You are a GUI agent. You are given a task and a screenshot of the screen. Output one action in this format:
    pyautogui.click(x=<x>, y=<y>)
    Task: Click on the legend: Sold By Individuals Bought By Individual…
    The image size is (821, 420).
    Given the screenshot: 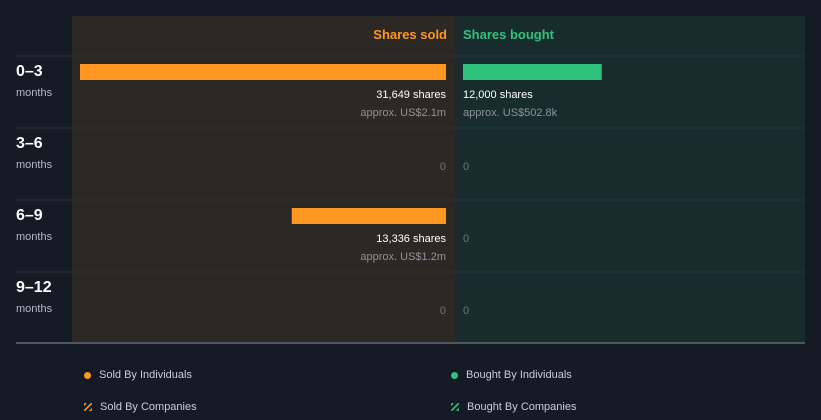 What is the action you would take?
    pyautogui.click(x=410, y=390)
    